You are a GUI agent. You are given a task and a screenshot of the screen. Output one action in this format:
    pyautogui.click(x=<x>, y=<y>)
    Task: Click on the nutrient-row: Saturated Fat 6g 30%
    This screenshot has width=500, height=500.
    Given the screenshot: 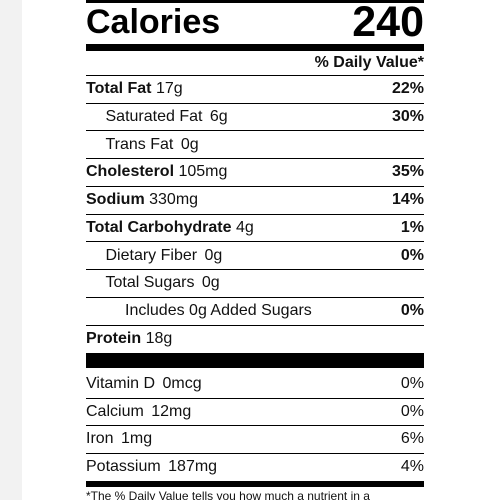 What is the action you would take?
    pyautogui.click(x=255, y=117)
    